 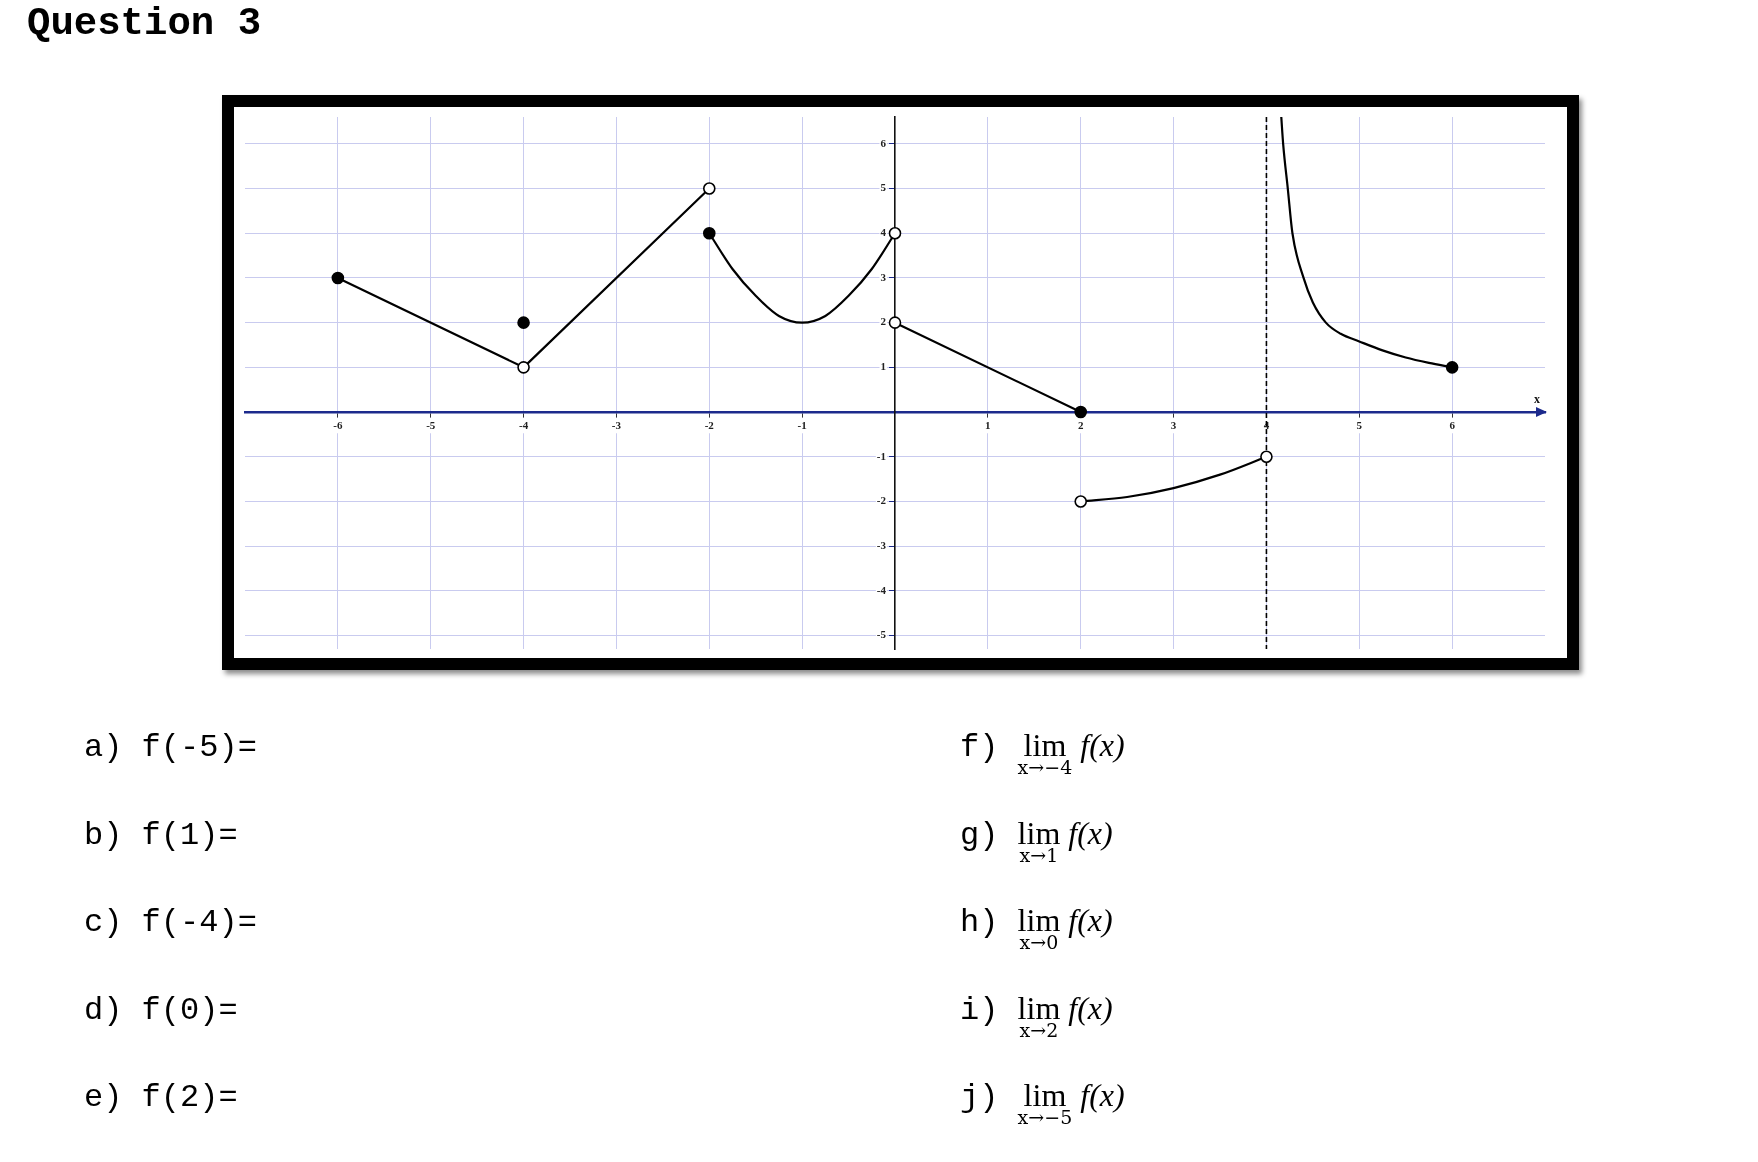 What do you see at coordinates (1080, 424) in the screenshot?
I see `x-tick-label: 2` at bounding box center [1080, 424].